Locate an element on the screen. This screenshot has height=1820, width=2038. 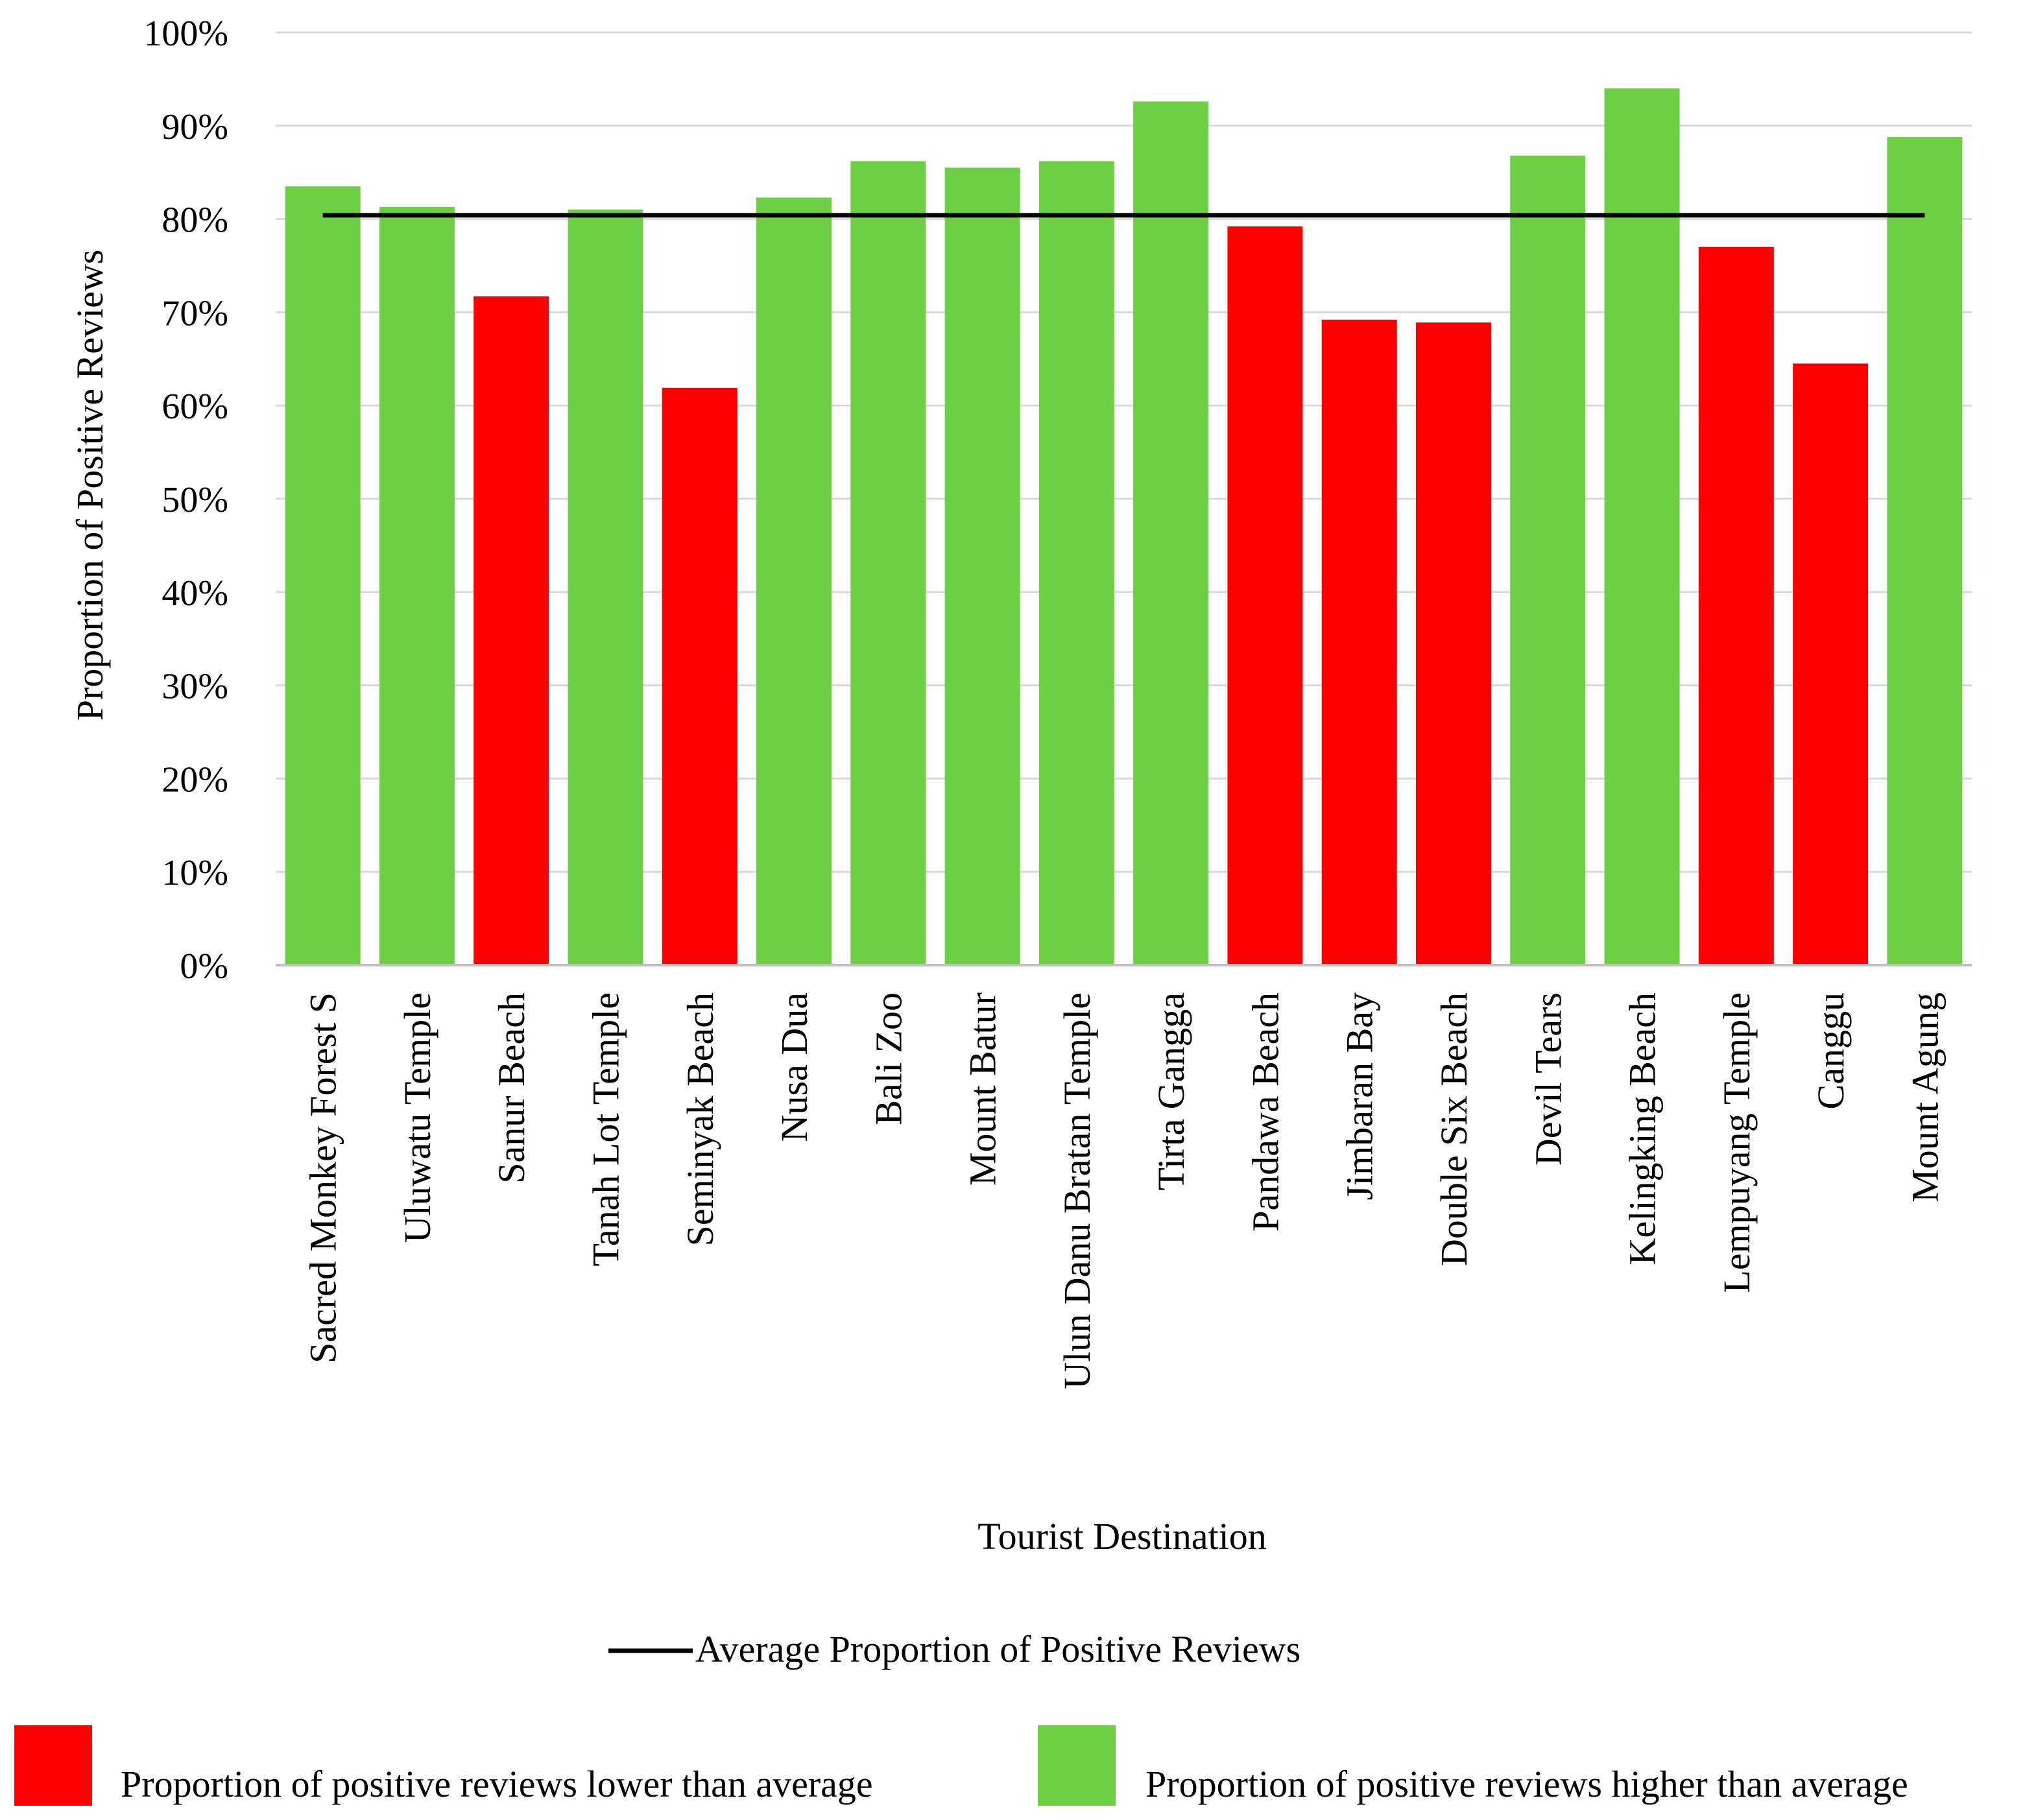
x-tick-label: Ulun Danu Bratan Temple is located at coordinates (1077, 1190).